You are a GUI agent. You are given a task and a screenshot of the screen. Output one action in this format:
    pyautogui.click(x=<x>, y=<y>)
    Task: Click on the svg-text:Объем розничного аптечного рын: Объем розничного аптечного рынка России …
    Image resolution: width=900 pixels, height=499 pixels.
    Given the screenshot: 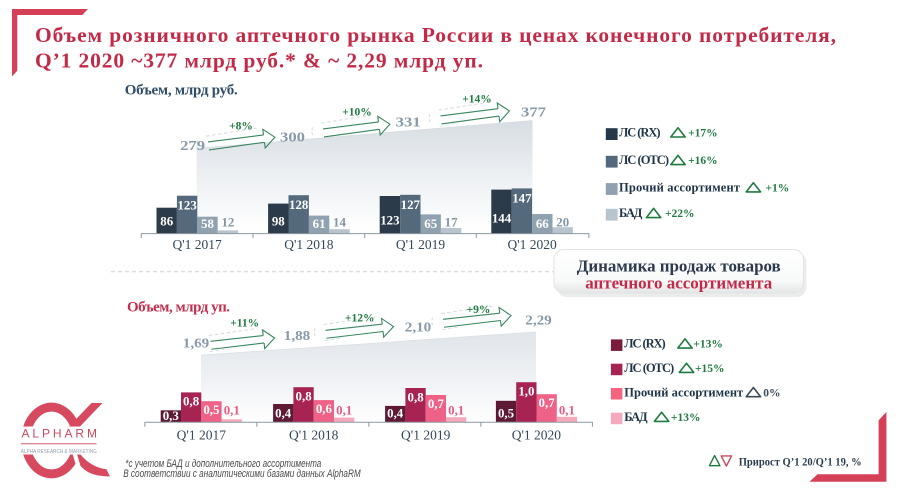 What is the action you would take?
    pyautogui.click(x=435, y=35)
    